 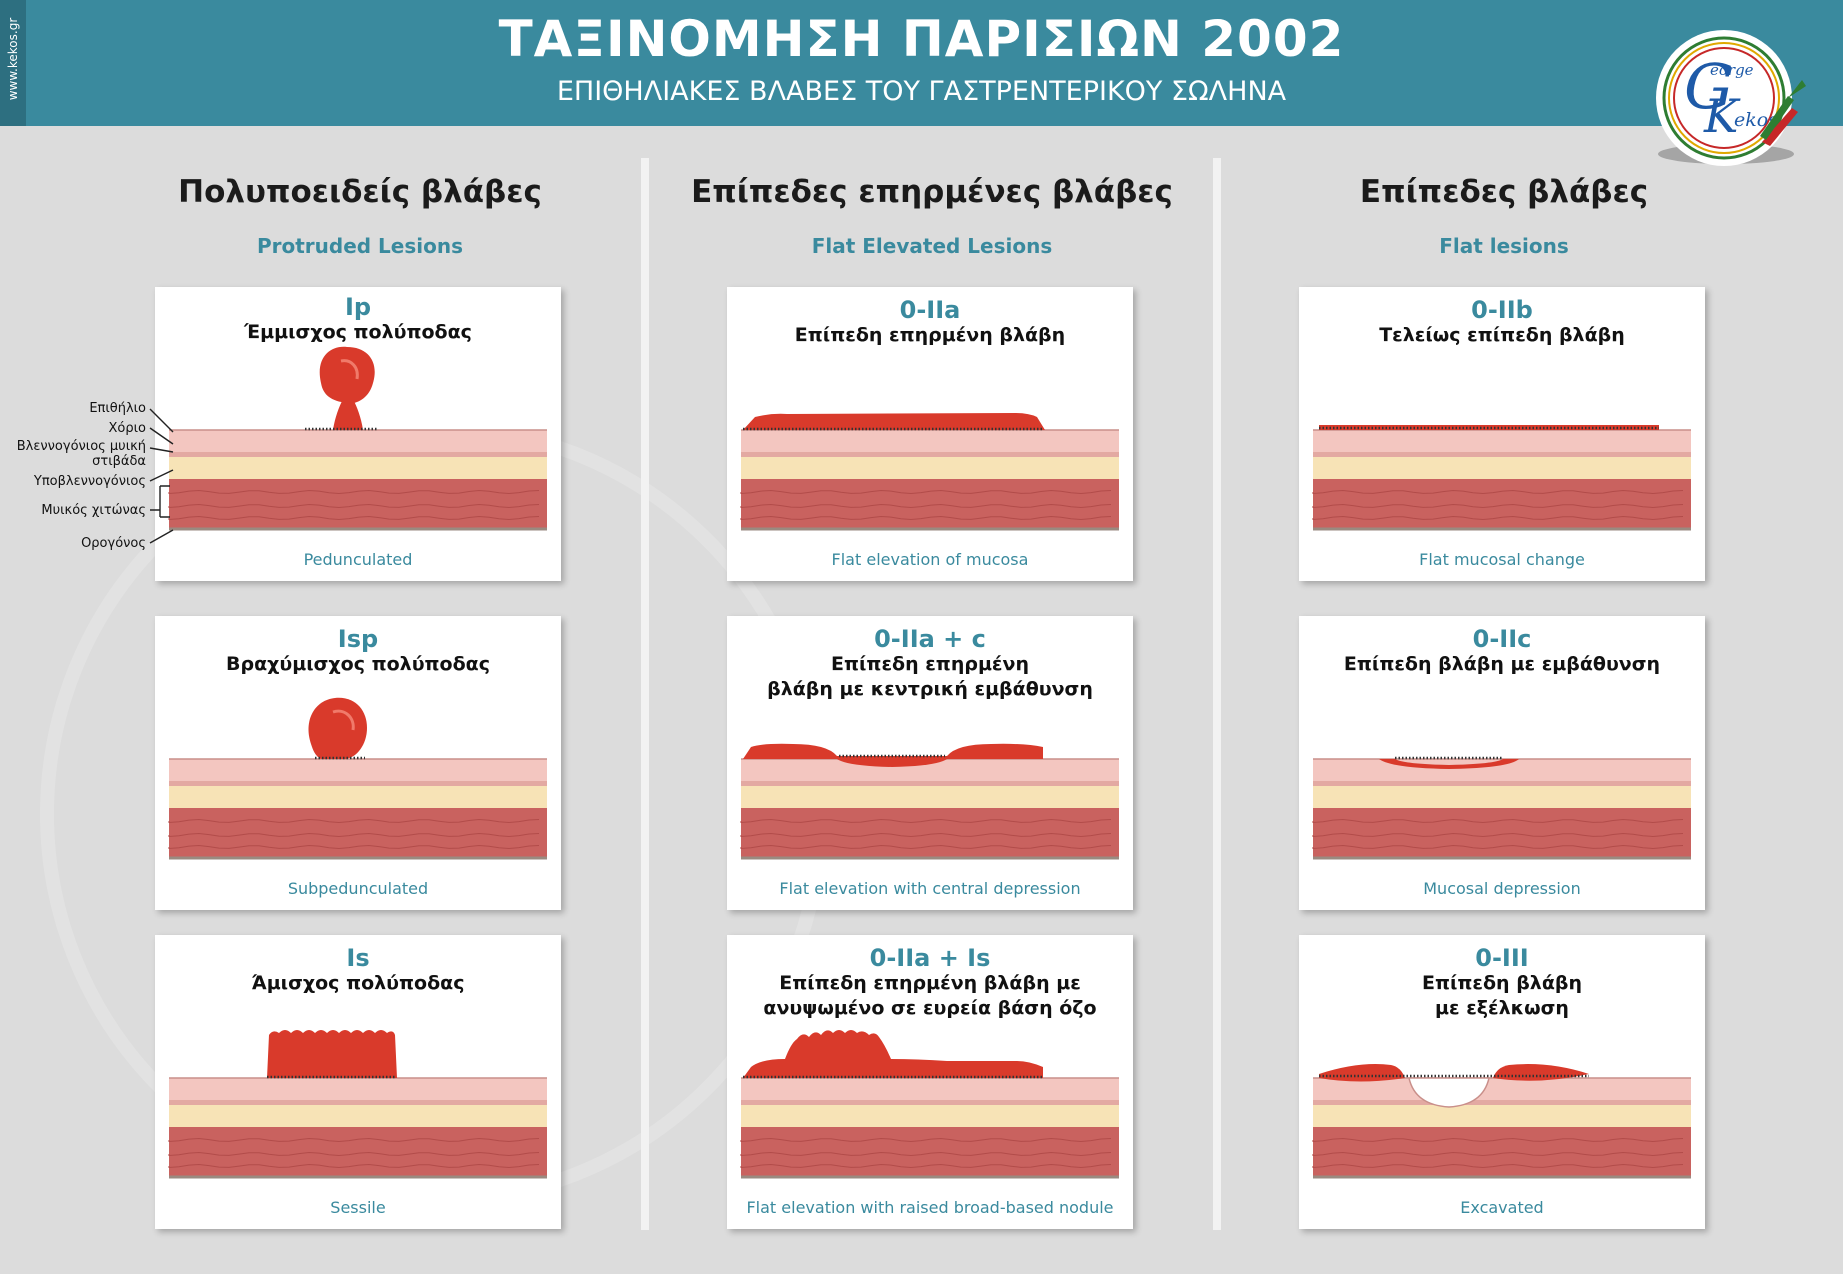 What do you see at coordinates (1502, 1207) in the screenshot?
I see `lesion-caption: Excavated` at bounding box center [1502, 1207].